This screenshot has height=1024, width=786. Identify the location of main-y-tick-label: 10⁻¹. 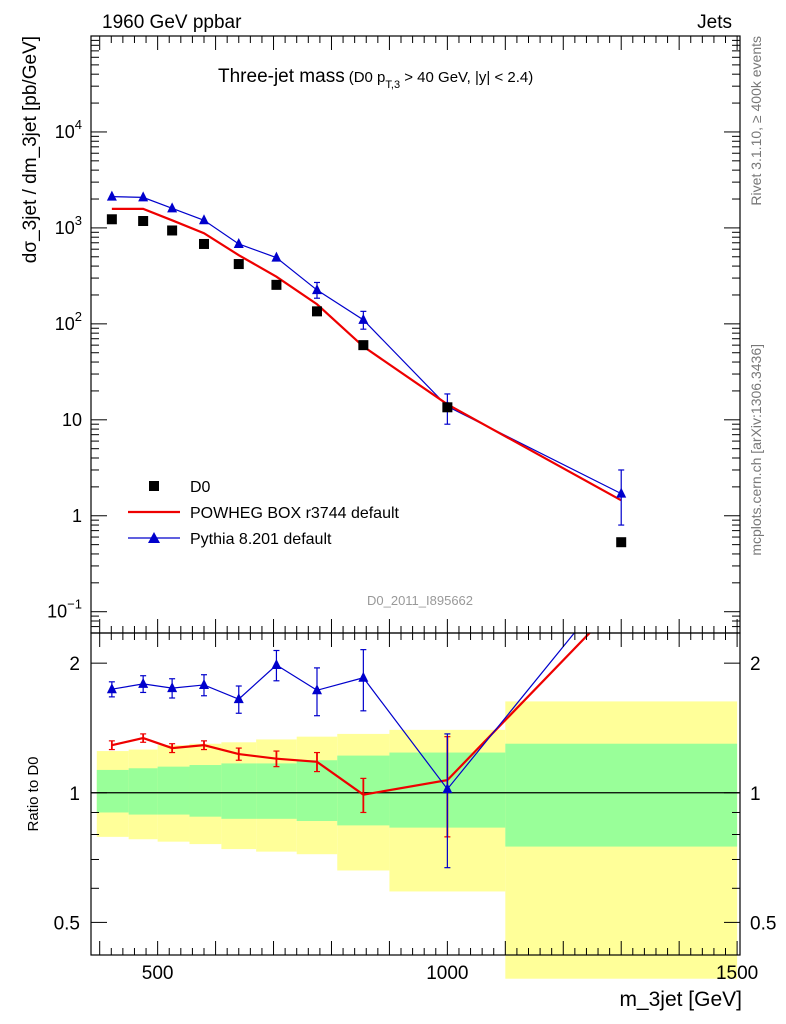
(64, 609).